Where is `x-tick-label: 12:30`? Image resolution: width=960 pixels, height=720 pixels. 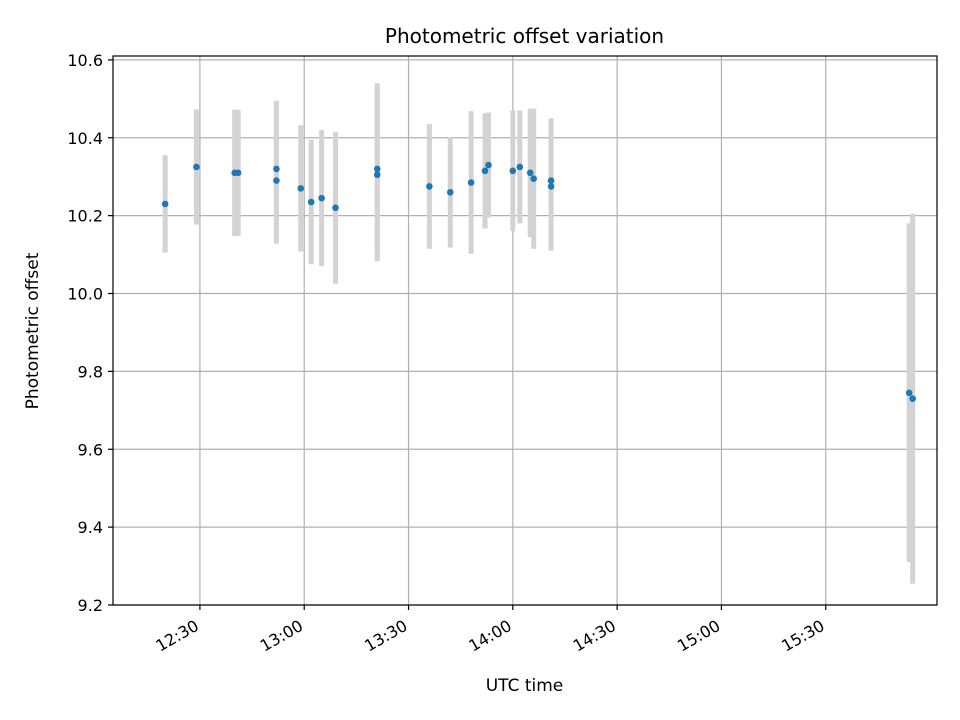
x-tick-label: 12:30 is located at coordinates (176, 636).